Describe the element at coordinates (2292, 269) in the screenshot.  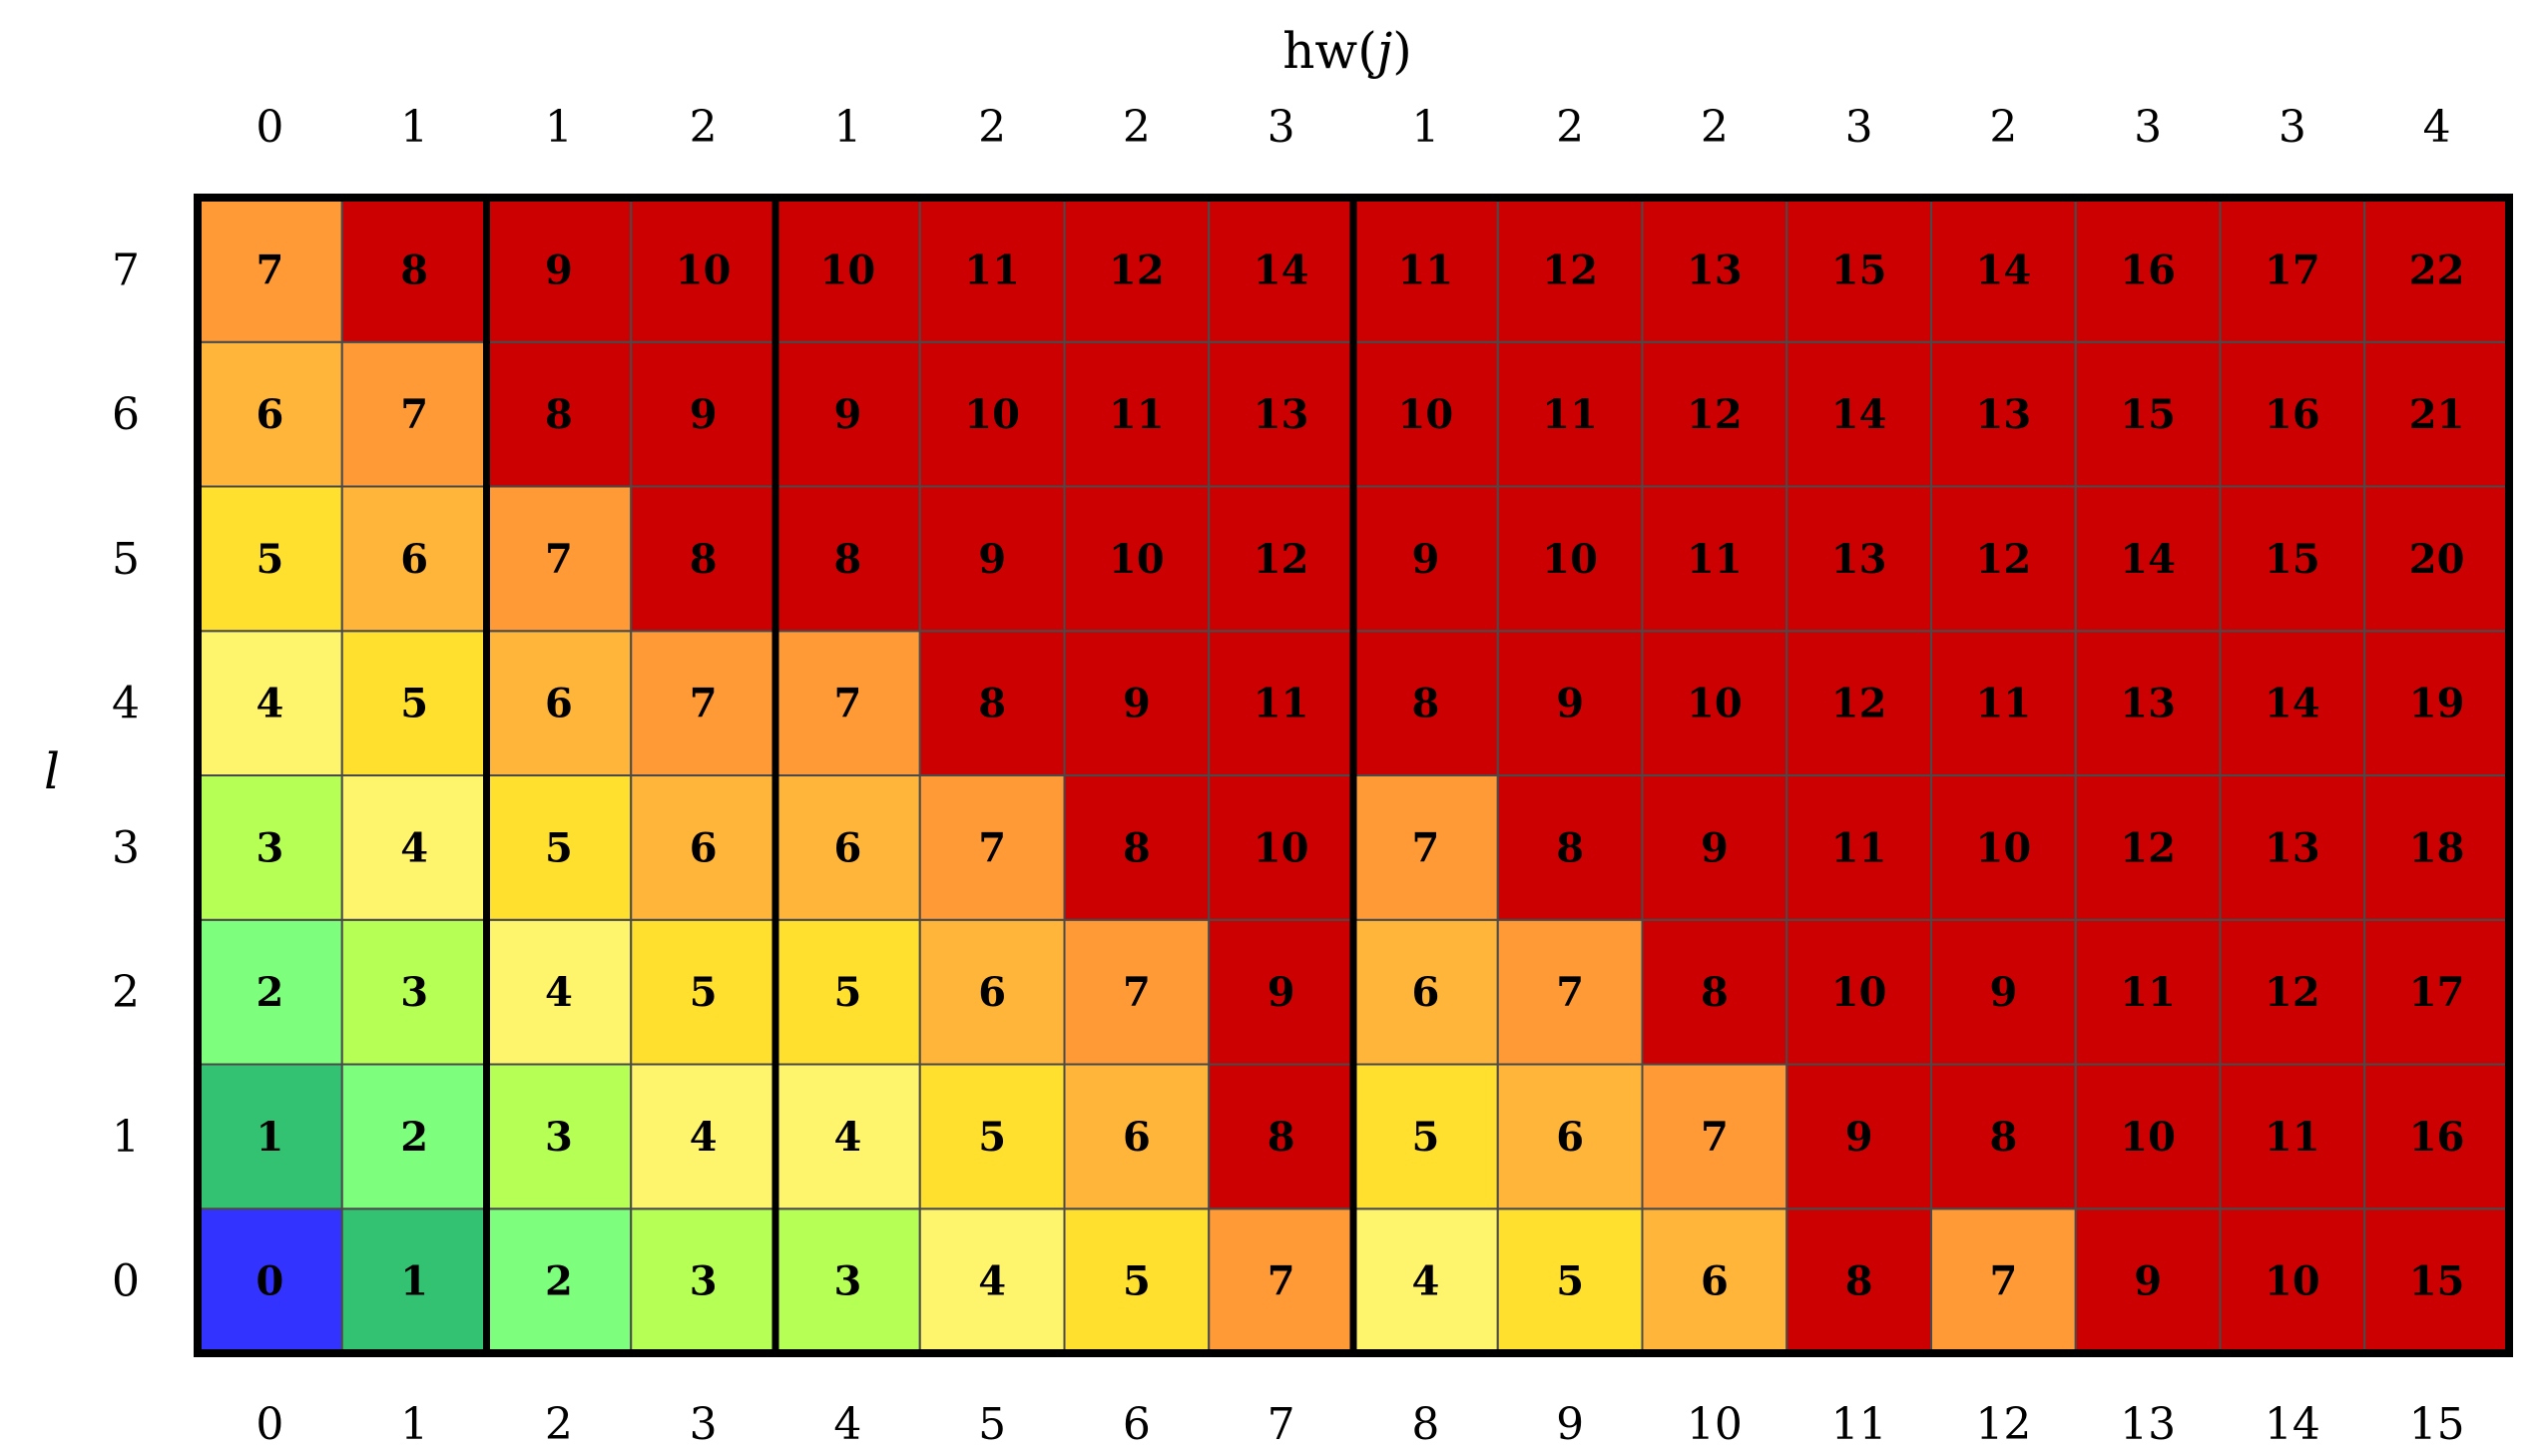
I see `heatmap-cell-value: 17` at that location.